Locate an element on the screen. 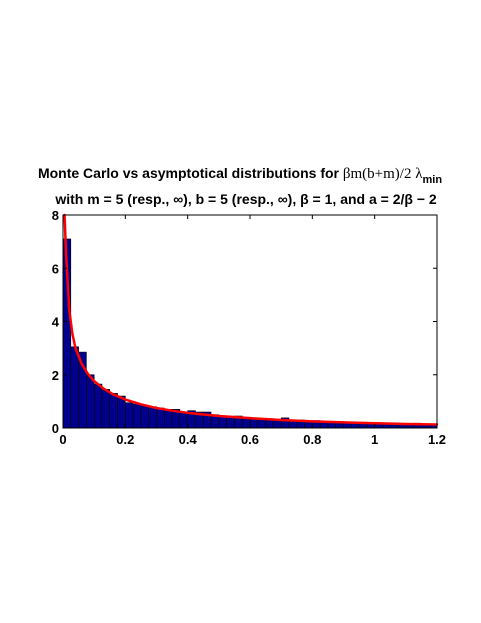 Image resolution: width=481 pixels, height=623 pixels. x-tick-label: 0.4 is located at coordinates (188, 439).